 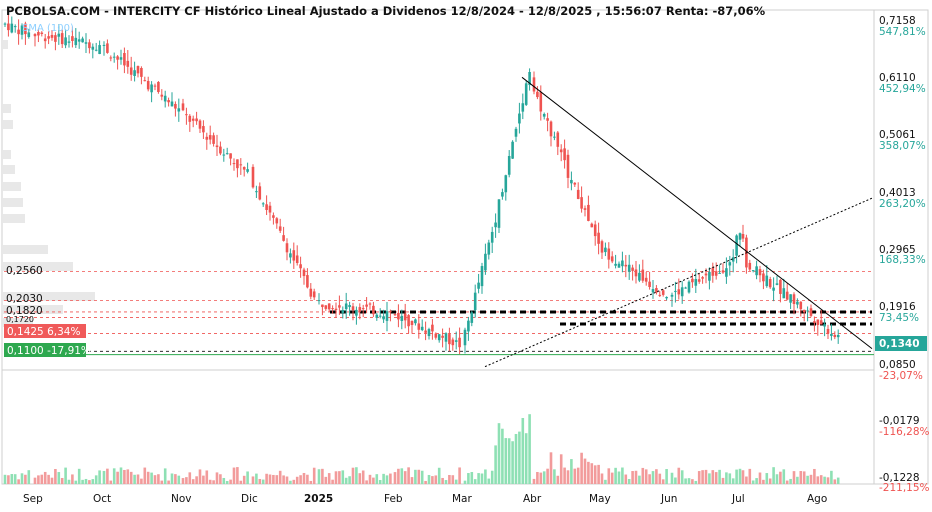 What do you see at coordinates (899, 318) in the screenshot?
I see `y-pct-5: 73,45%` at bounding box center [899, 318].